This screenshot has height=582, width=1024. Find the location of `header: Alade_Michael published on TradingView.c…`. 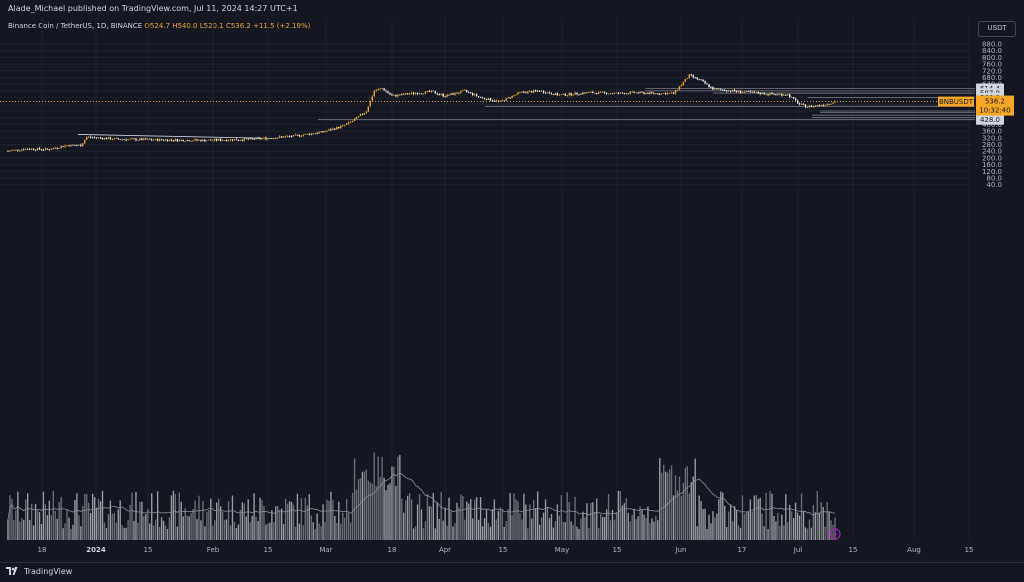

header: Alade_Michael published on TradingView.c… is located at coordinates (512, 9).